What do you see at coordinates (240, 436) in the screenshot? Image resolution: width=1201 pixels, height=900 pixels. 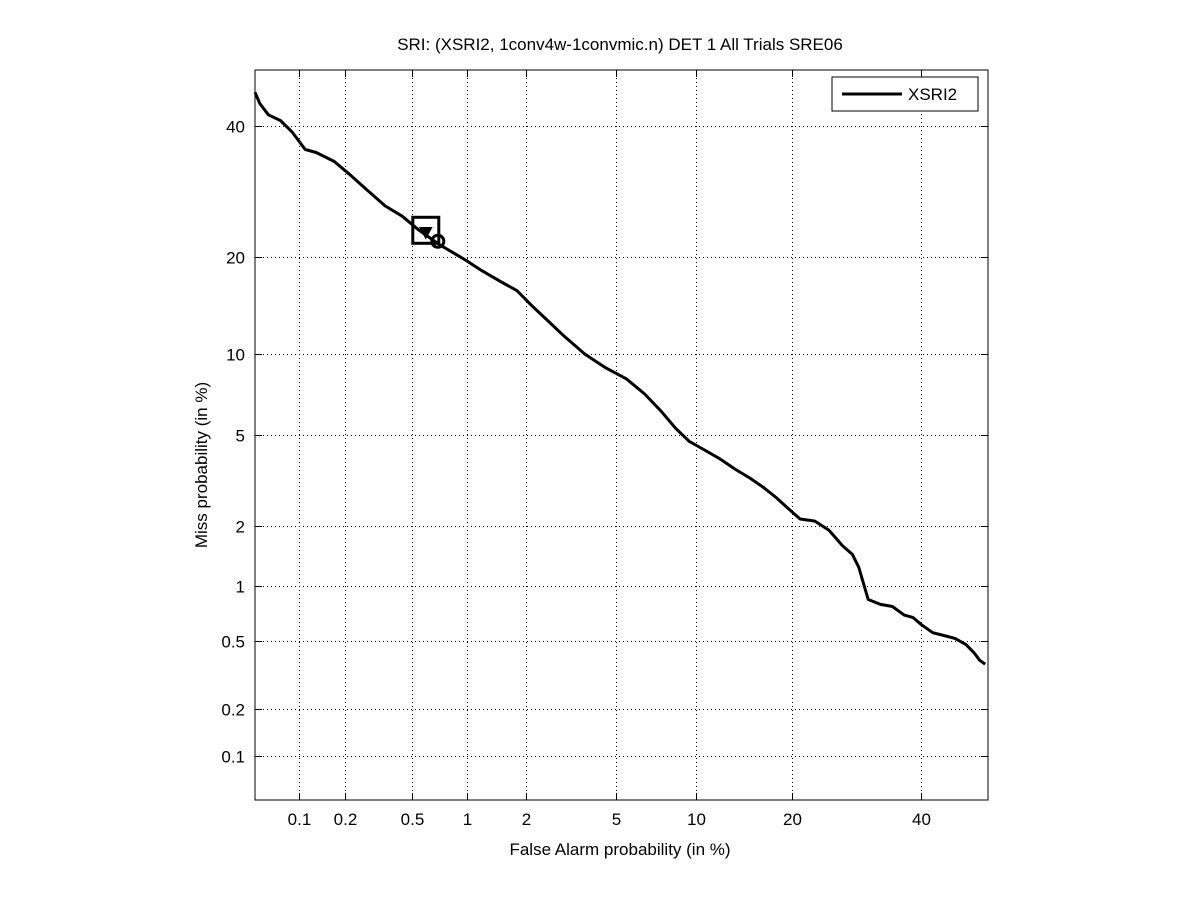 I see `y-tick-label: 5` at bounding box center [240, 436].